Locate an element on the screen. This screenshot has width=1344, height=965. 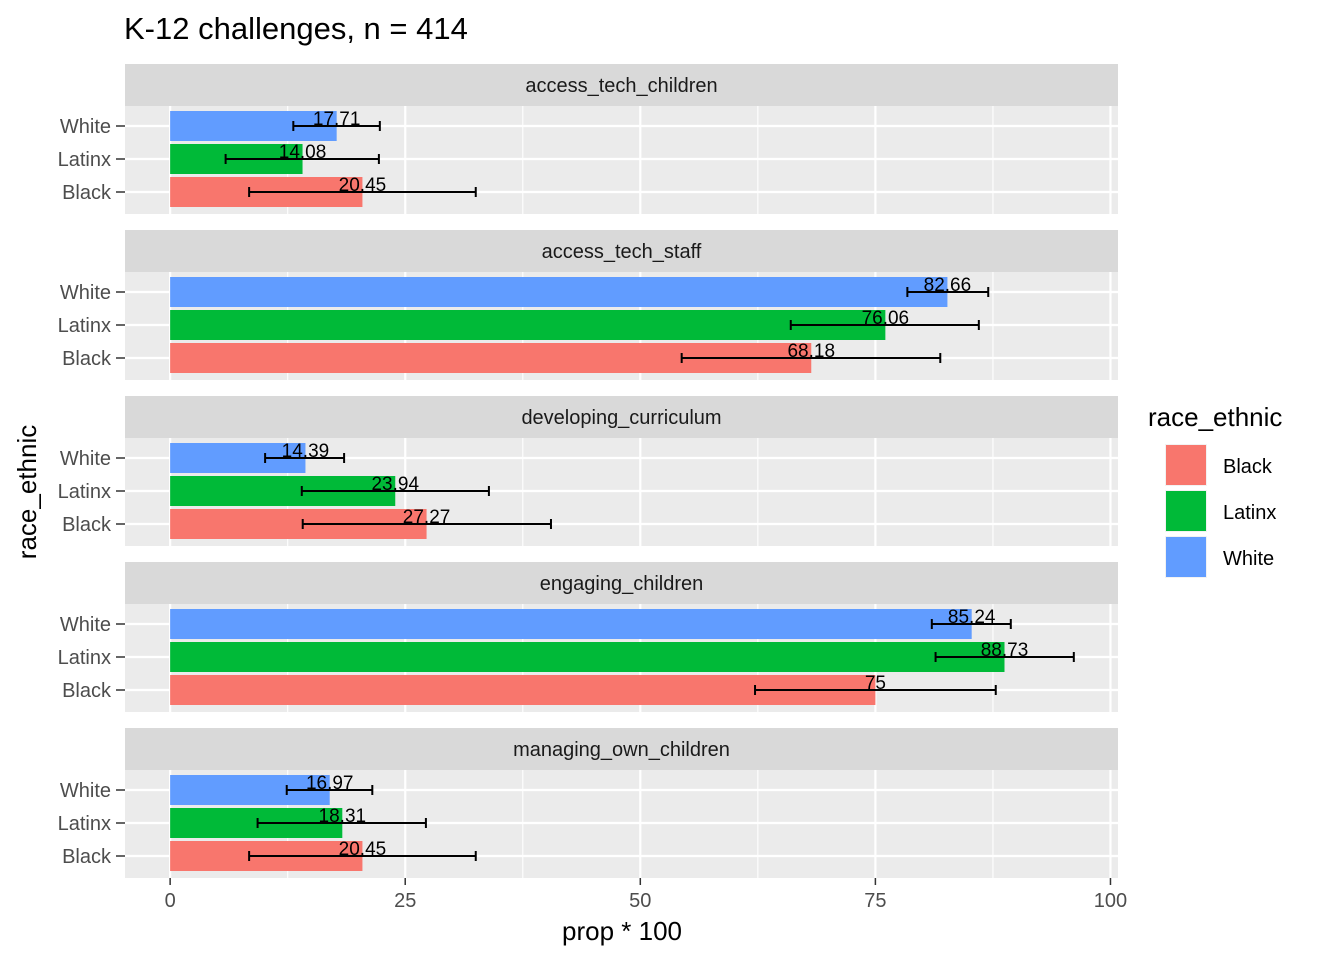
x-tick-label: 75 is located at coordinates (875, 901).